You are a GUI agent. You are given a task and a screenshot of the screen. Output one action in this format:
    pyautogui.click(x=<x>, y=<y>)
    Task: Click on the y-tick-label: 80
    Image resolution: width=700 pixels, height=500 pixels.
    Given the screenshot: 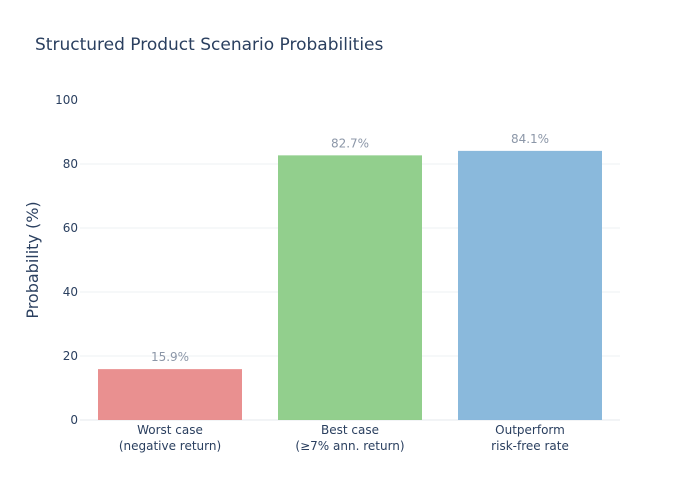 What is the action you would take?
    pyautogui.click(x=70, y=164)
    